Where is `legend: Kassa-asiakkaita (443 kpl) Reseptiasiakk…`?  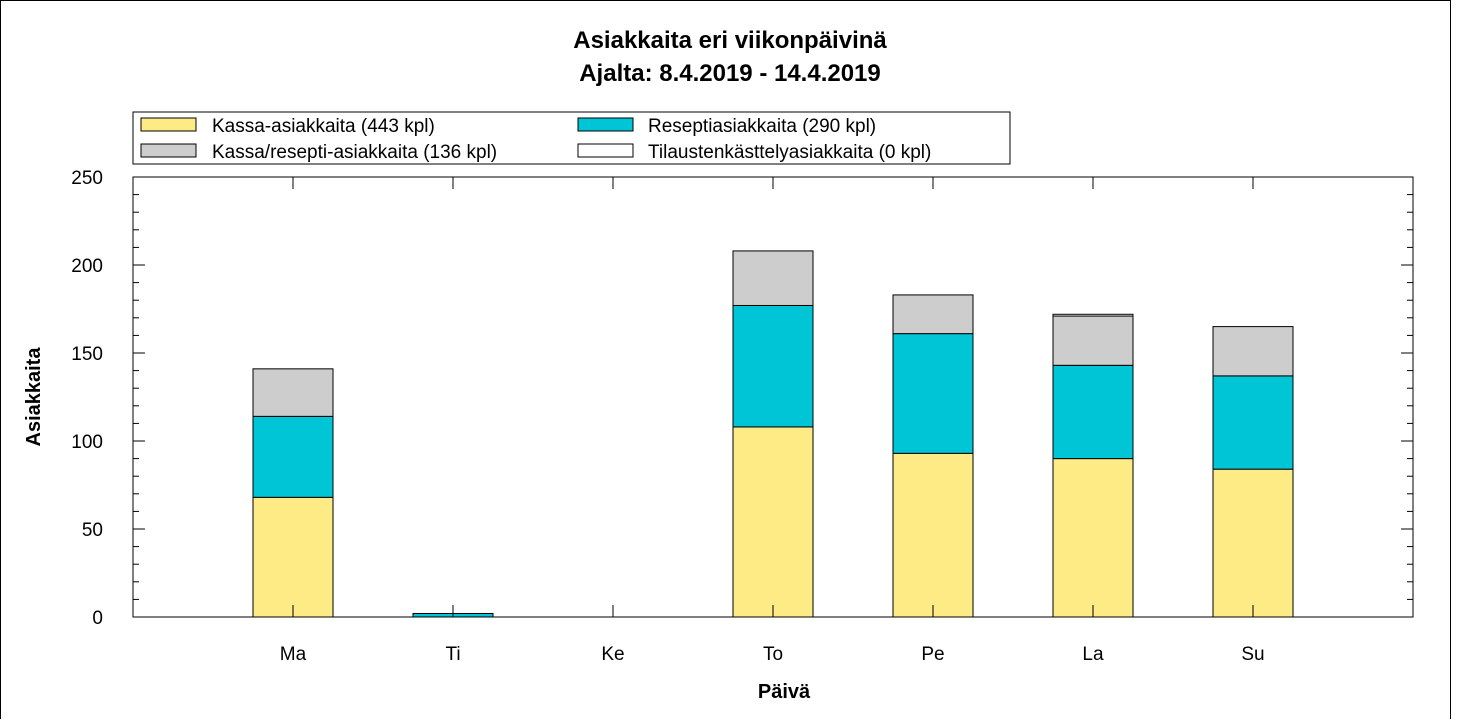 legend: Kassa-asiakkaita (443 kpl) Reseptiasiakk… is located at coordinates (571, 138).